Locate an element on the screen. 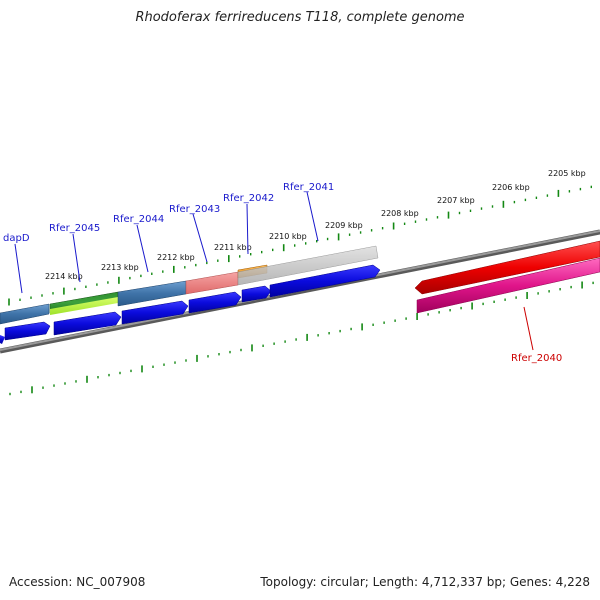 The image size is (600, 600). scale-label-2206: 2206 kbp is located at coordinates (511, 187).